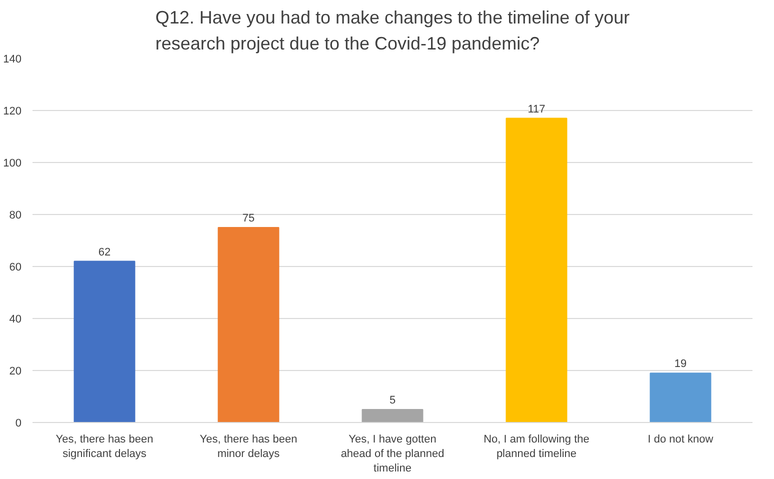 The height and width of the screenshot is (479, 774). What do you see at coordinates (680, 364) in the screenshot?
I see `data-label: 19` at bounding box center [680, 364].